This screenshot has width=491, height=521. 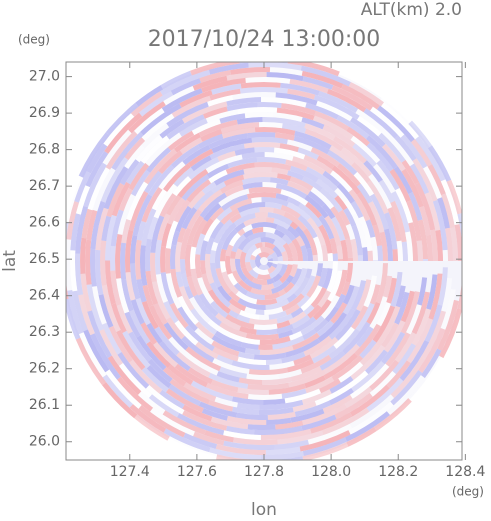 What do you see at coordinates (44, 405) in the screenshot?
I see `y-tick-label: 26.1` at bounding box center [44, 405].